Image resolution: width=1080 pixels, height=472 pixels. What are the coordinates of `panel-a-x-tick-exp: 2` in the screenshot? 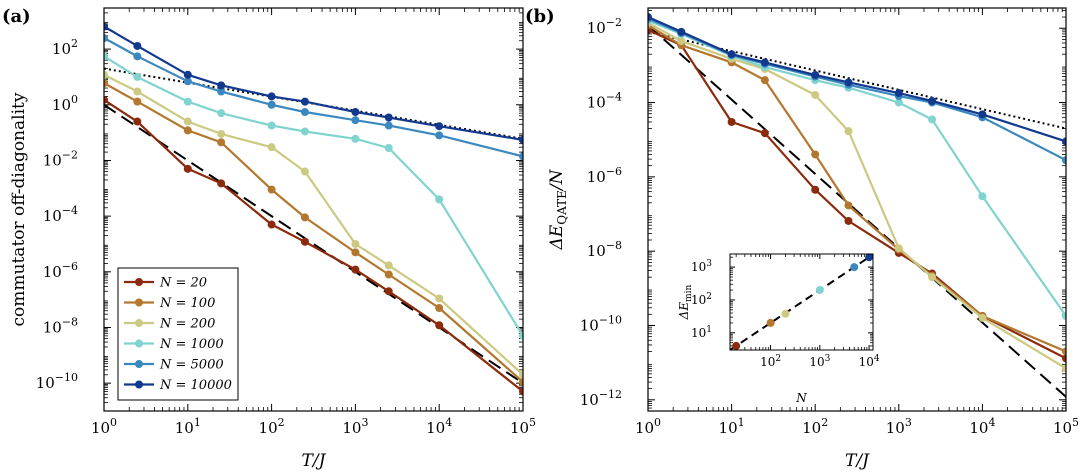 It's located at (281, 422).